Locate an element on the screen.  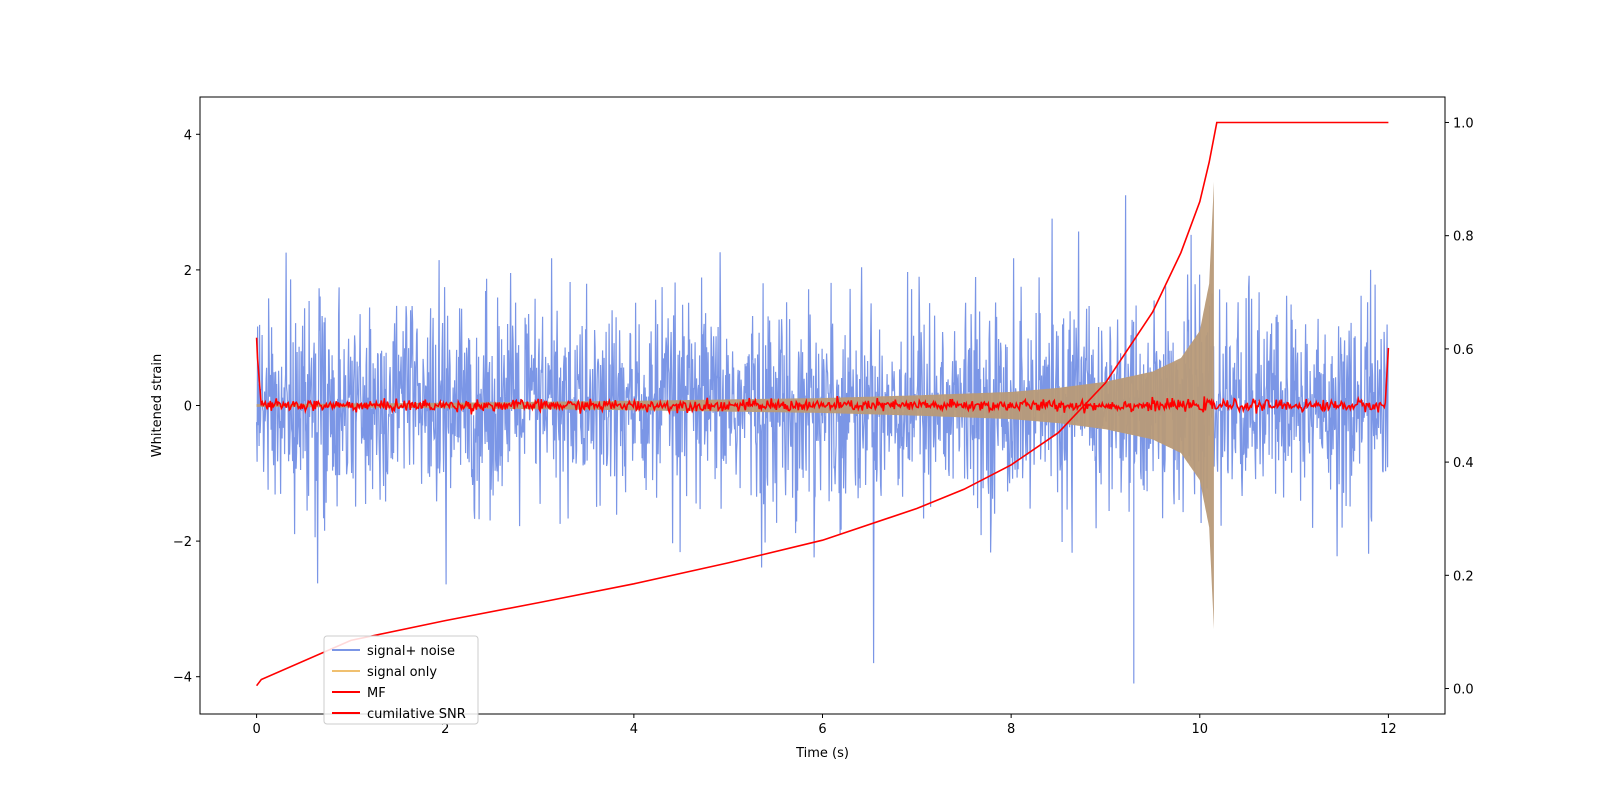
series-mf is located at coordinates (822, 376).